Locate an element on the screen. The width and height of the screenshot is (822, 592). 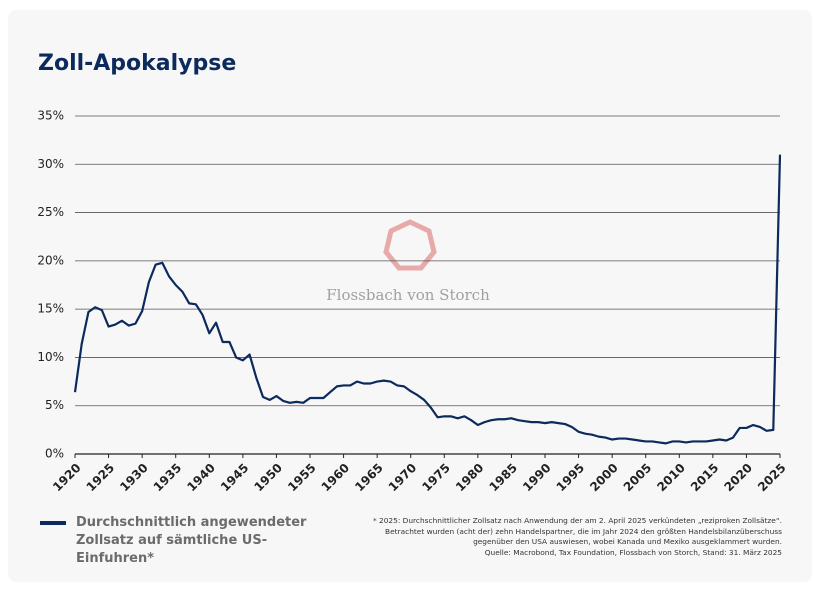
y-tick-label: 5% is located at coordinates (54, 405).